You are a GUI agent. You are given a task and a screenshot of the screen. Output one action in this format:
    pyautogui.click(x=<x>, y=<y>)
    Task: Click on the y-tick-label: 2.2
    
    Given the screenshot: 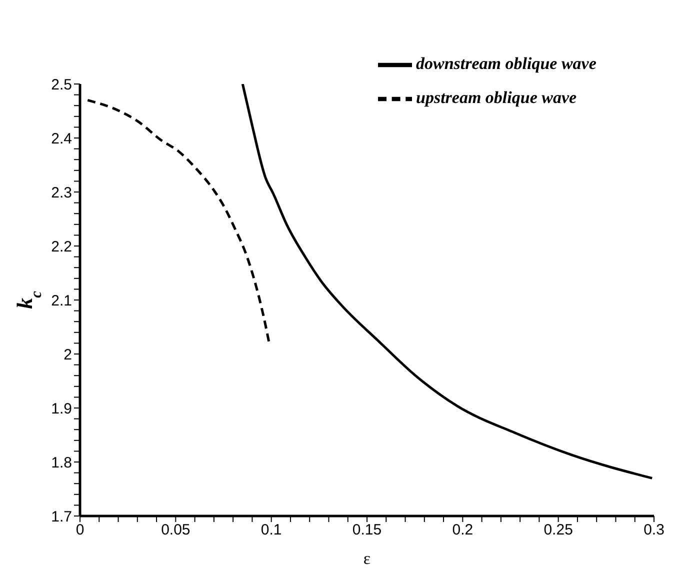 What is the action you would take?
    pyautogui.click(x=61, y=247)
    